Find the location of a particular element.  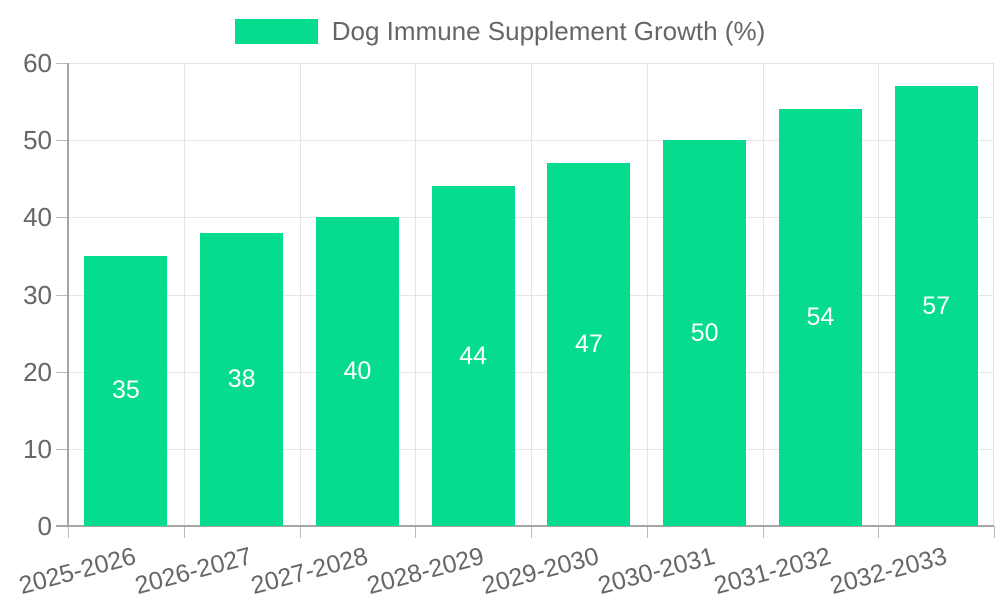

y-axis-line is located at coordinates (68, 294).